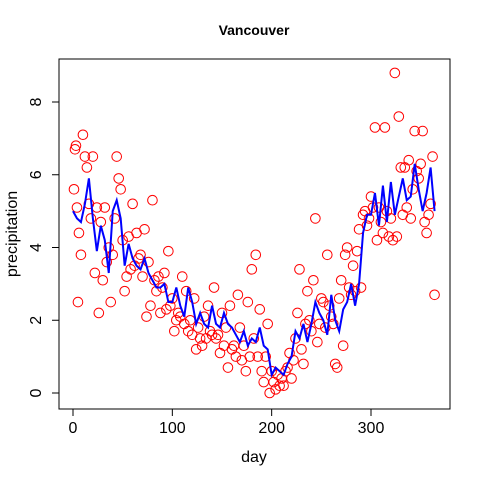 The width and height of the screenshot is (480, 480). I want to click on y-tick-label: 0, so click(36, 392).